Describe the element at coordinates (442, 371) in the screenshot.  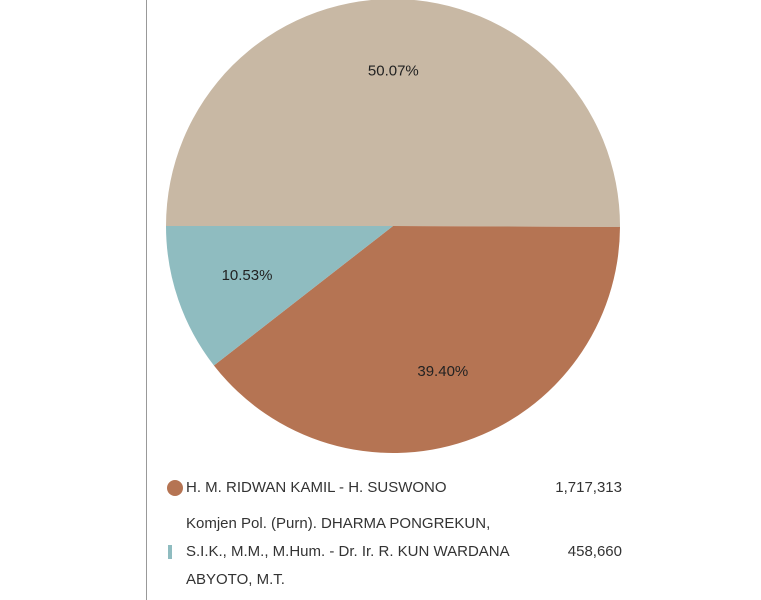
I see `slice-label: 39.40%` at that location.